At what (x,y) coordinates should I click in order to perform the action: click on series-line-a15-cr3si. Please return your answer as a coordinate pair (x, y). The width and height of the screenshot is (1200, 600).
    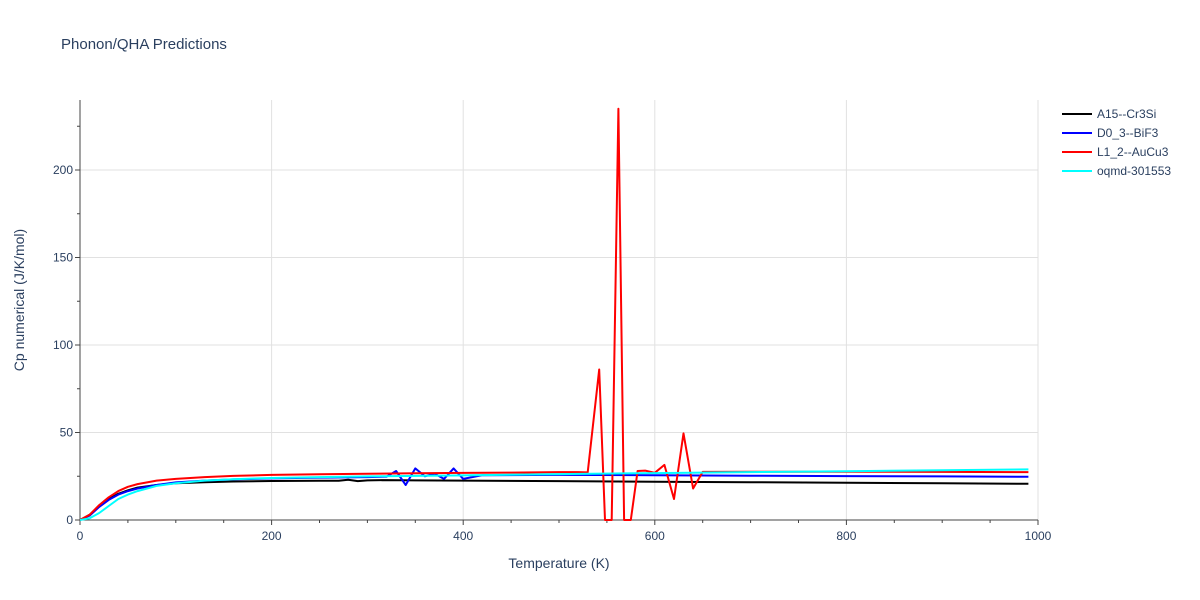
    Looking at the image, I should click on (554, 499).